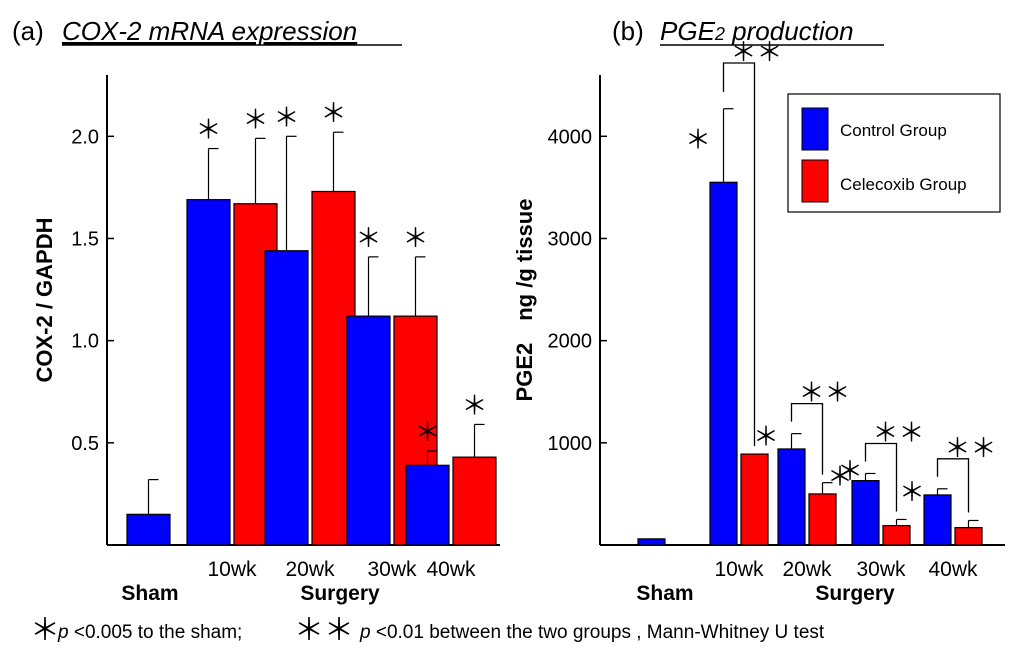  What do you see at coordinates (903, 184) in the screenshot?
I see `legend-label-celecoxib: Celecoxib Group` at bounding box center [903, 184].